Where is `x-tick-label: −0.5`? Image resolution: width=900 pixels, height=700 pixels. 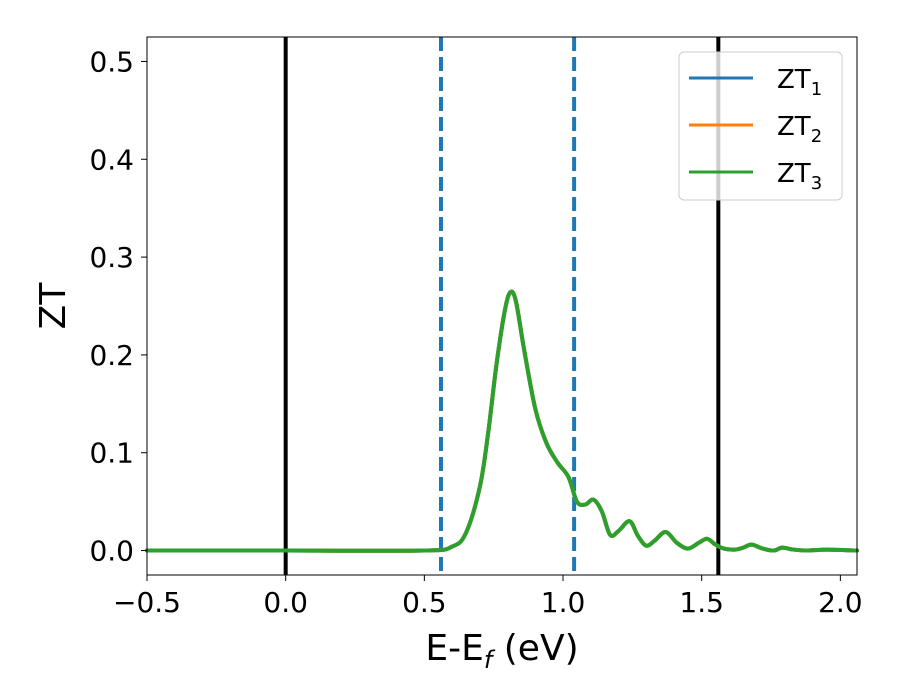 x-tick-label: −0.5 is located at coordinates (147, 602).